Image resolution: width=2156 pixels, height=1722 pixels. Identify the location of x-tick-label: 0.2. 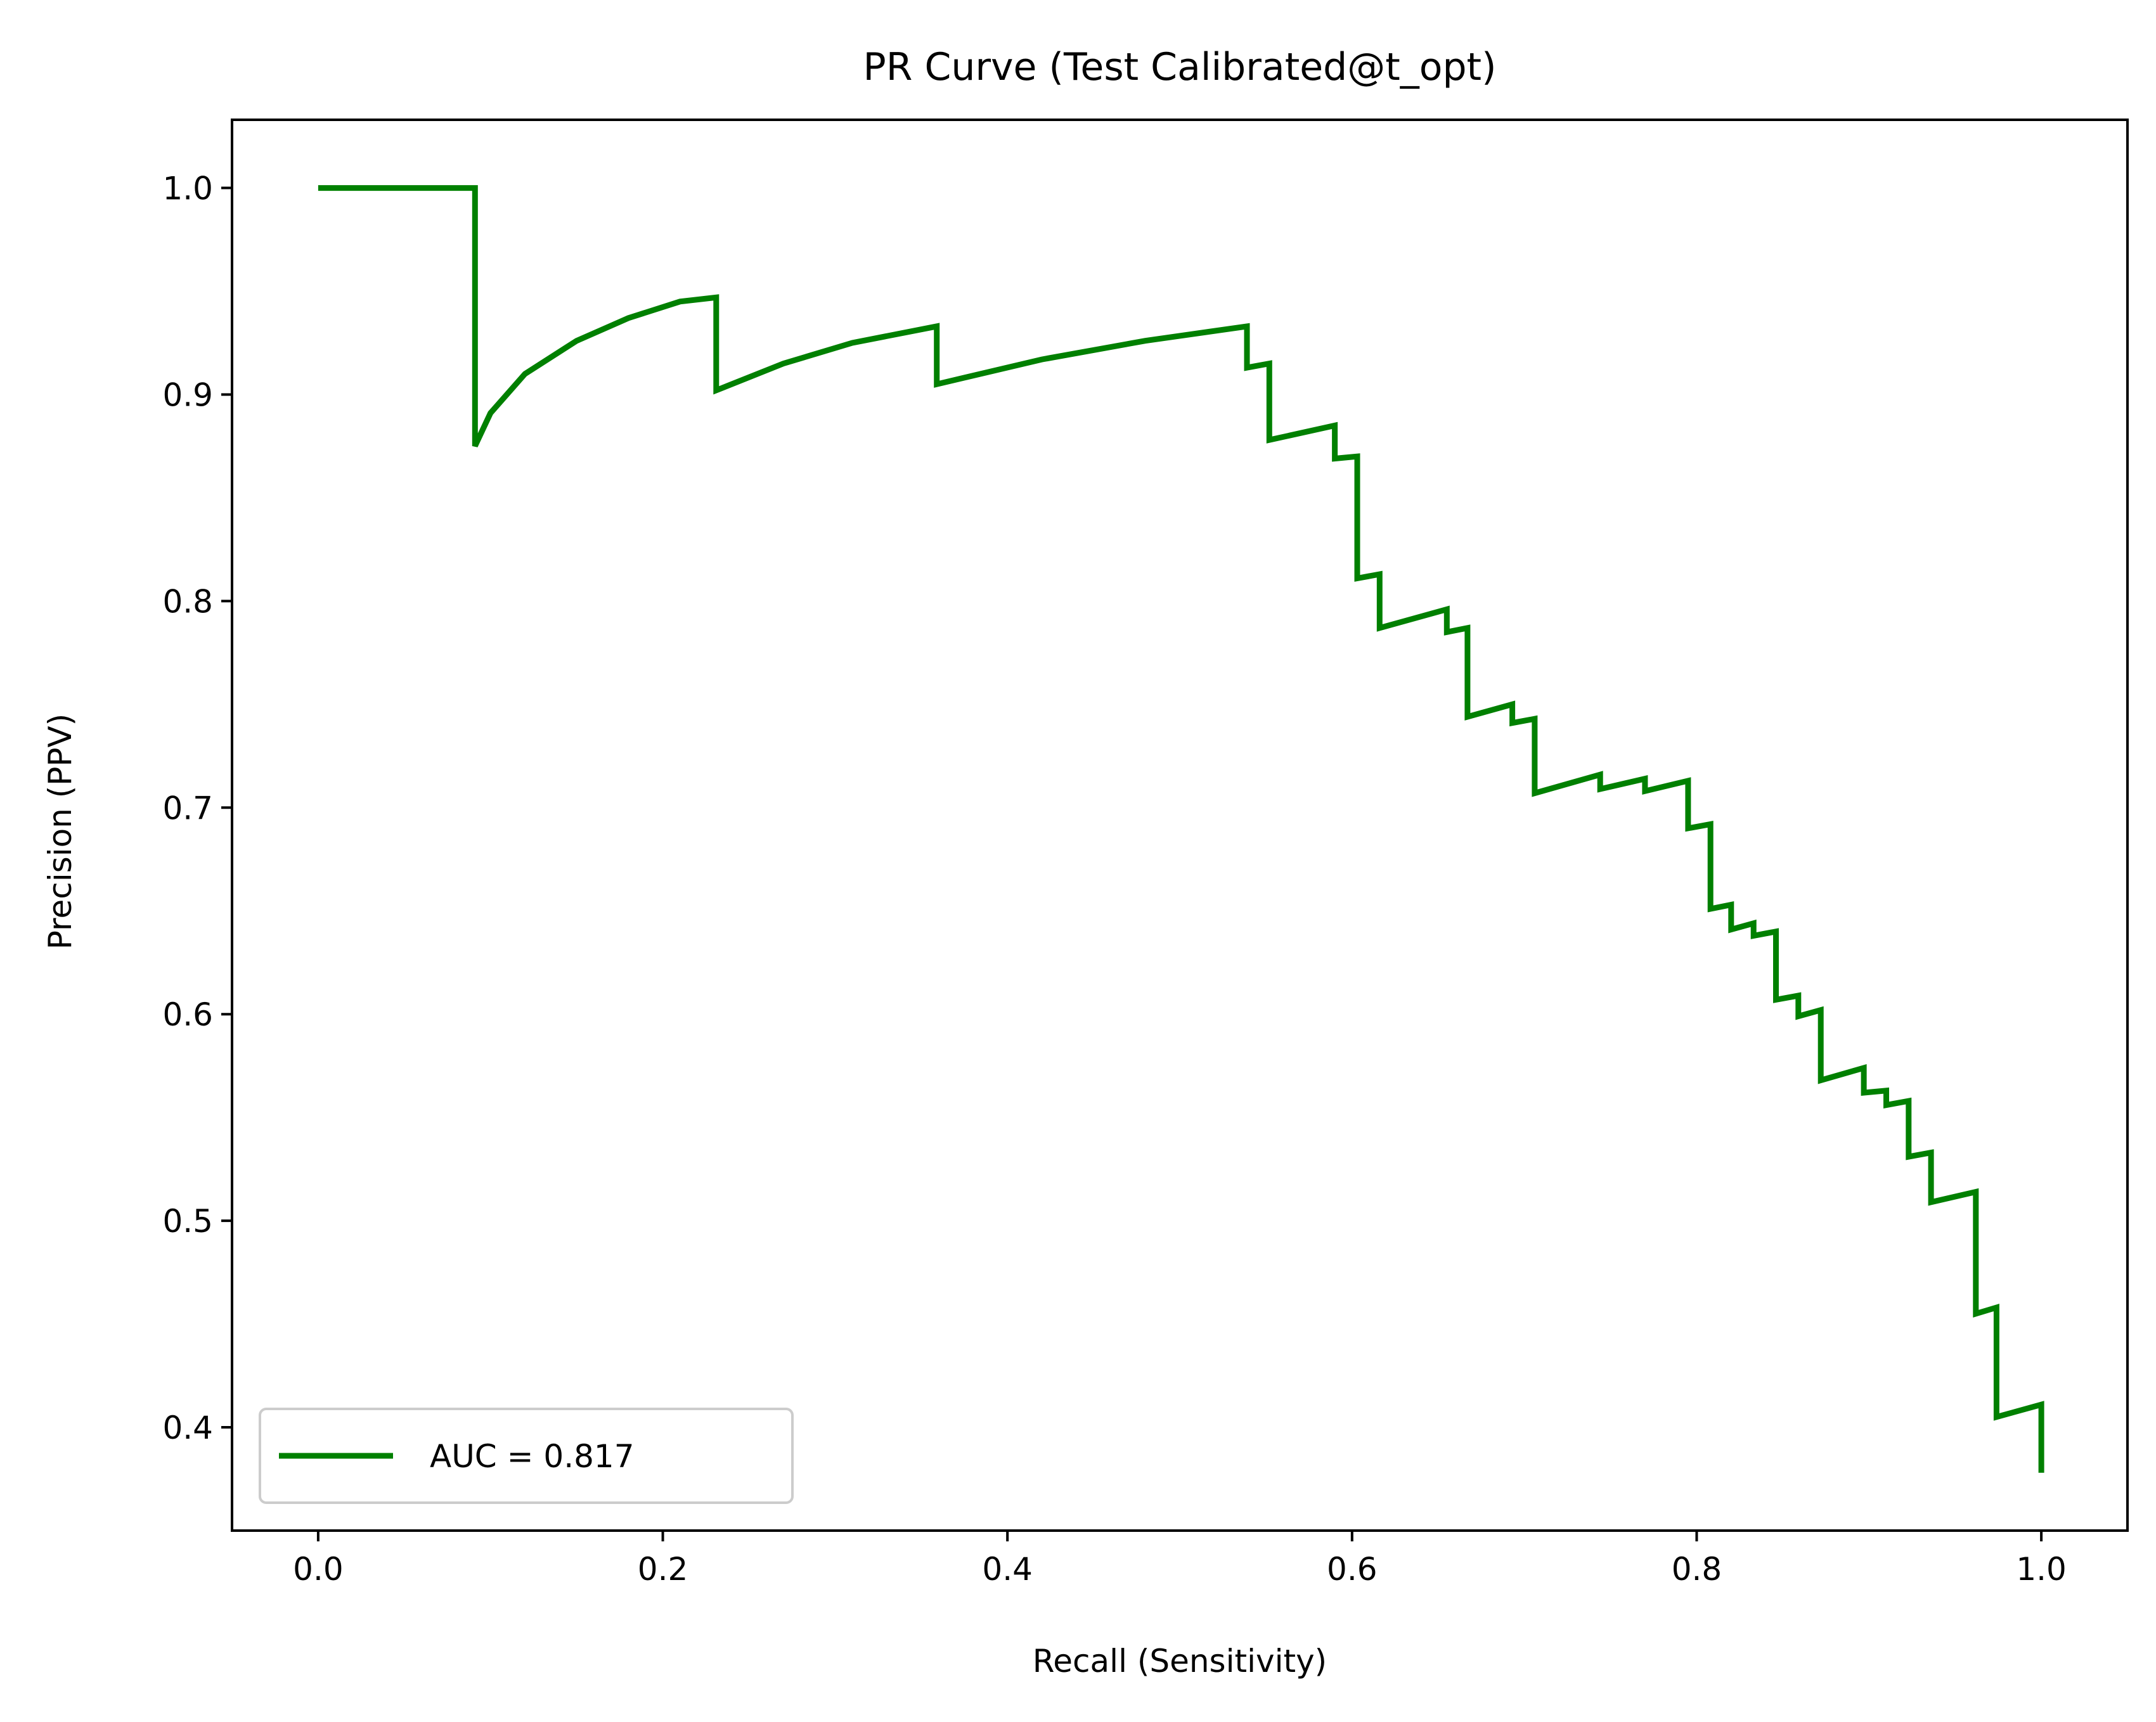
(663, 1570).